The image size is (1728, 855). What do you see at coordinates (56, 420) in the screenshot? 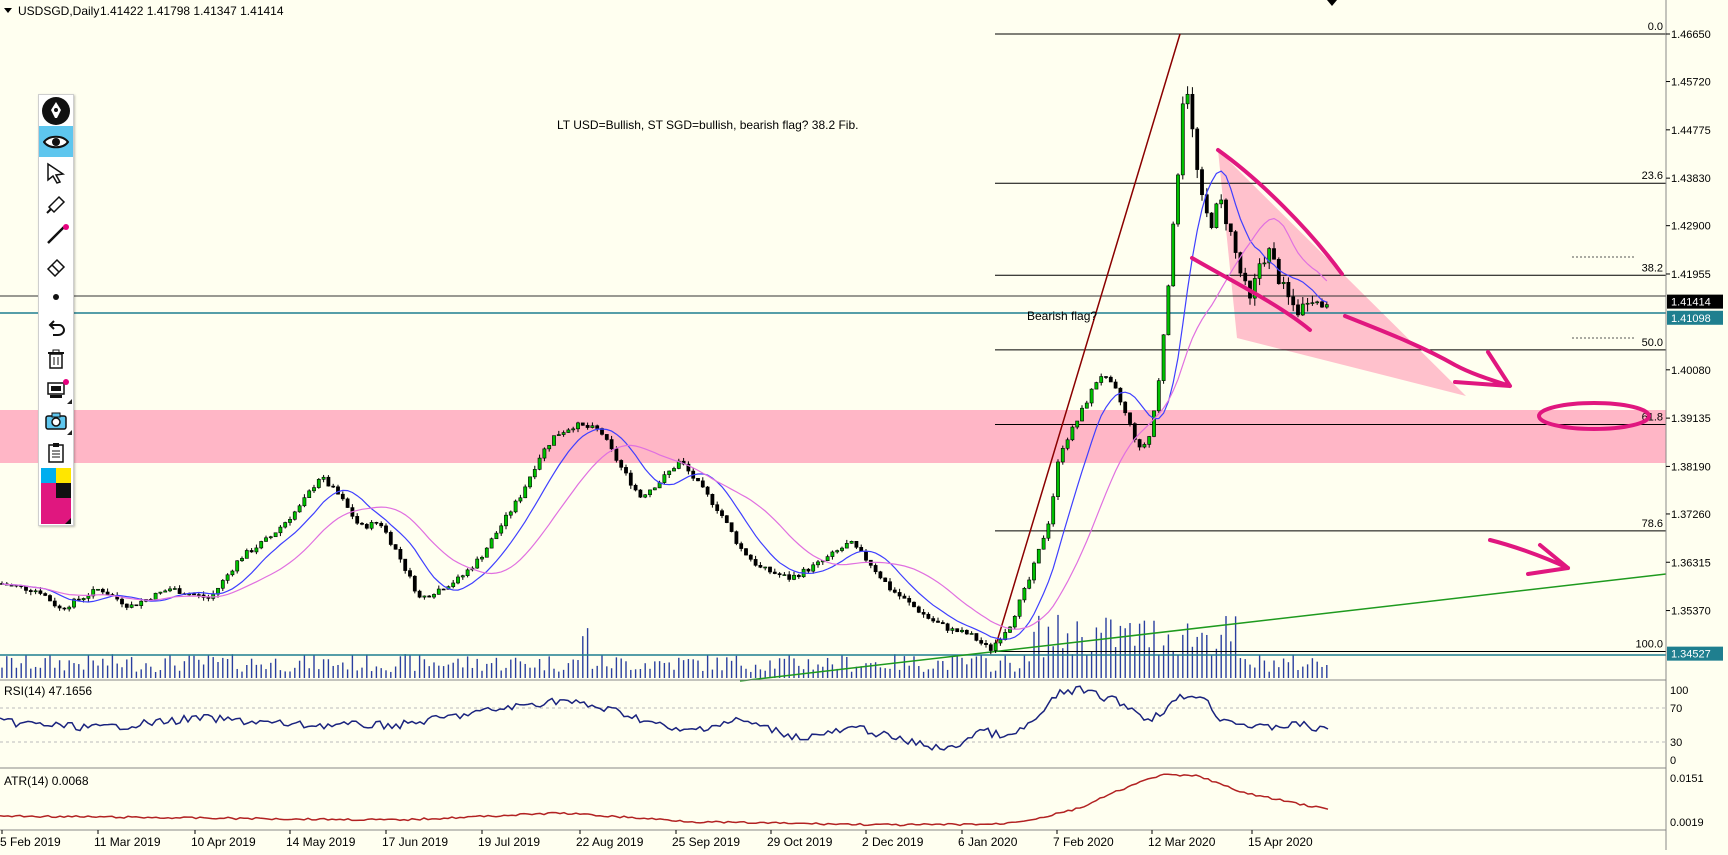
I see `camera-icon` at bounding box center [56, 420].